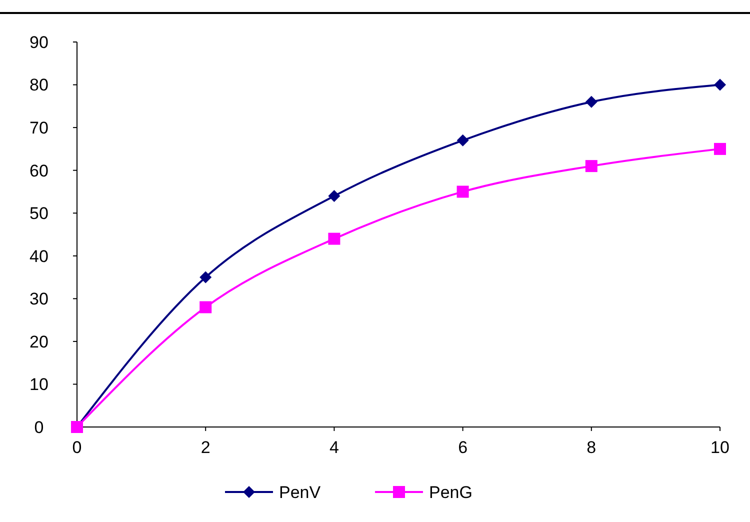 This screenshot has height=522, width=750. What do you see at coordinates (205, 447) in the screenshot?
I see `x-tick-label: 2` at bounding box center [205, 447].